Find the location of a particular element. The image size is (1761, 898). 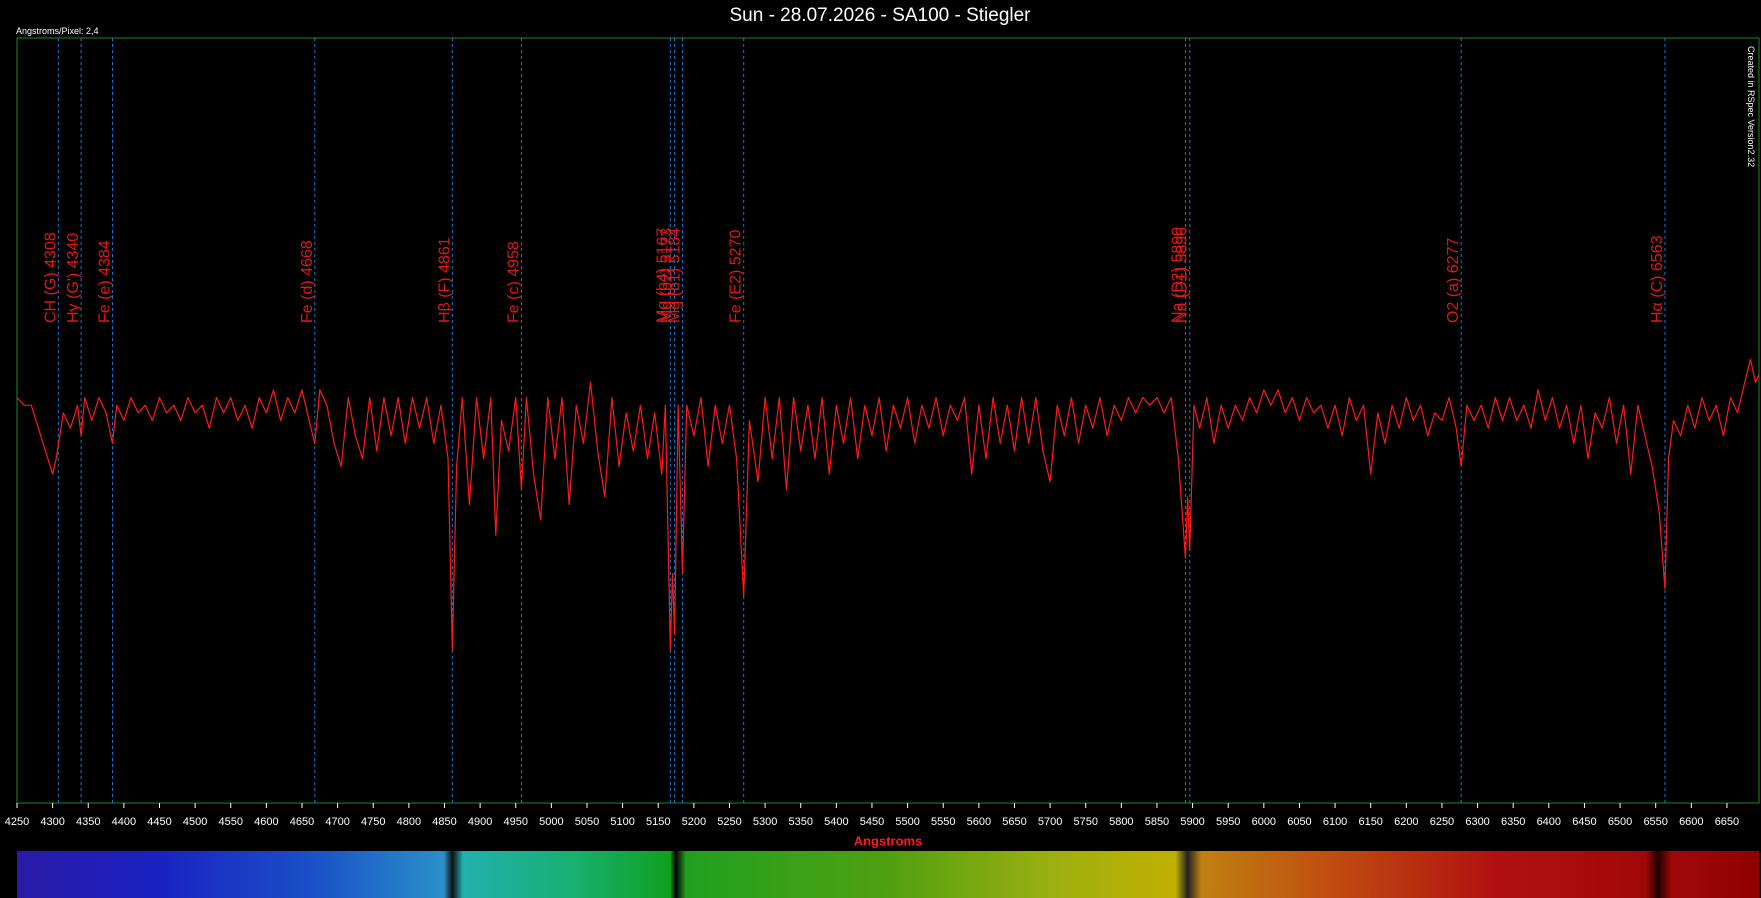

x-tick-label: 5500 is located at coordinates (907, 822).